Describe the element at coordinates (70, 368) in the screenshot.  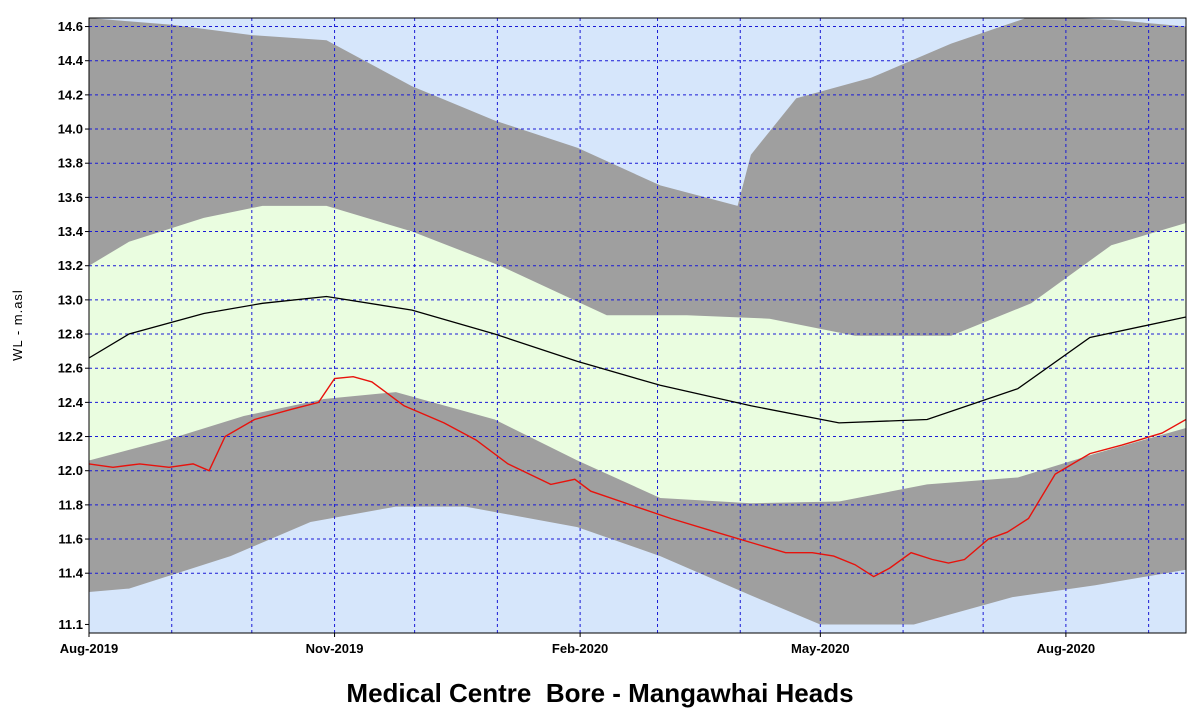
I see `y-tick-label: 12.6` at that location.